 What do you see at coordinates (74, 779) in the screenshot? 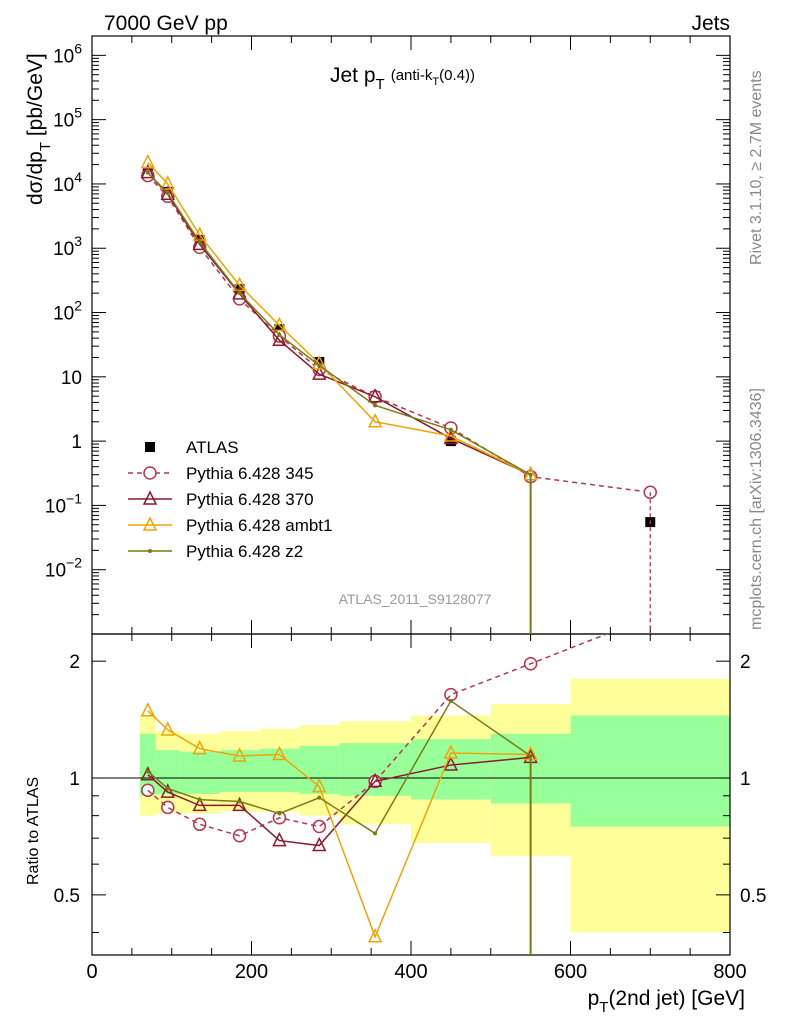
I see `ratio-y-tick-label: 1` at bounding box center [74, 779].